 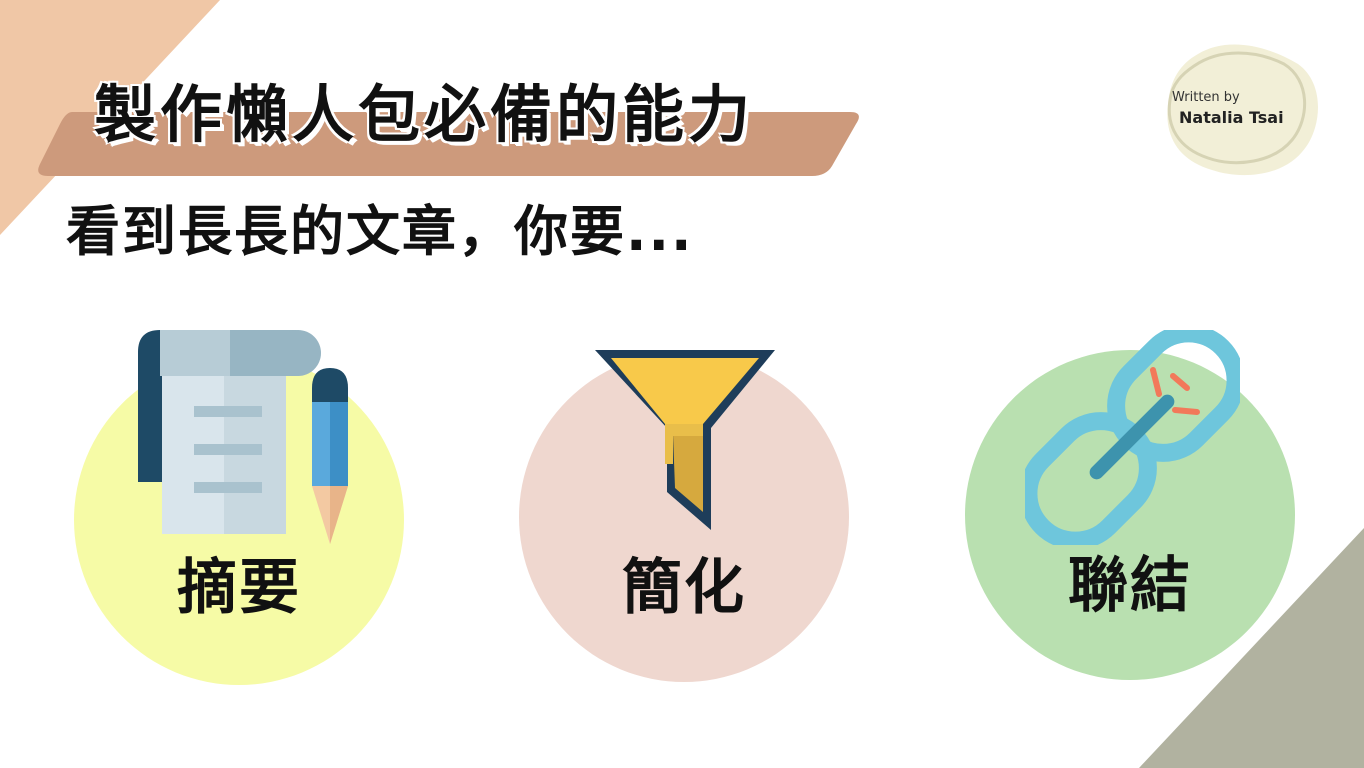 I want to click on feature-label-summary: 摘要, so click(x=239, y=588).